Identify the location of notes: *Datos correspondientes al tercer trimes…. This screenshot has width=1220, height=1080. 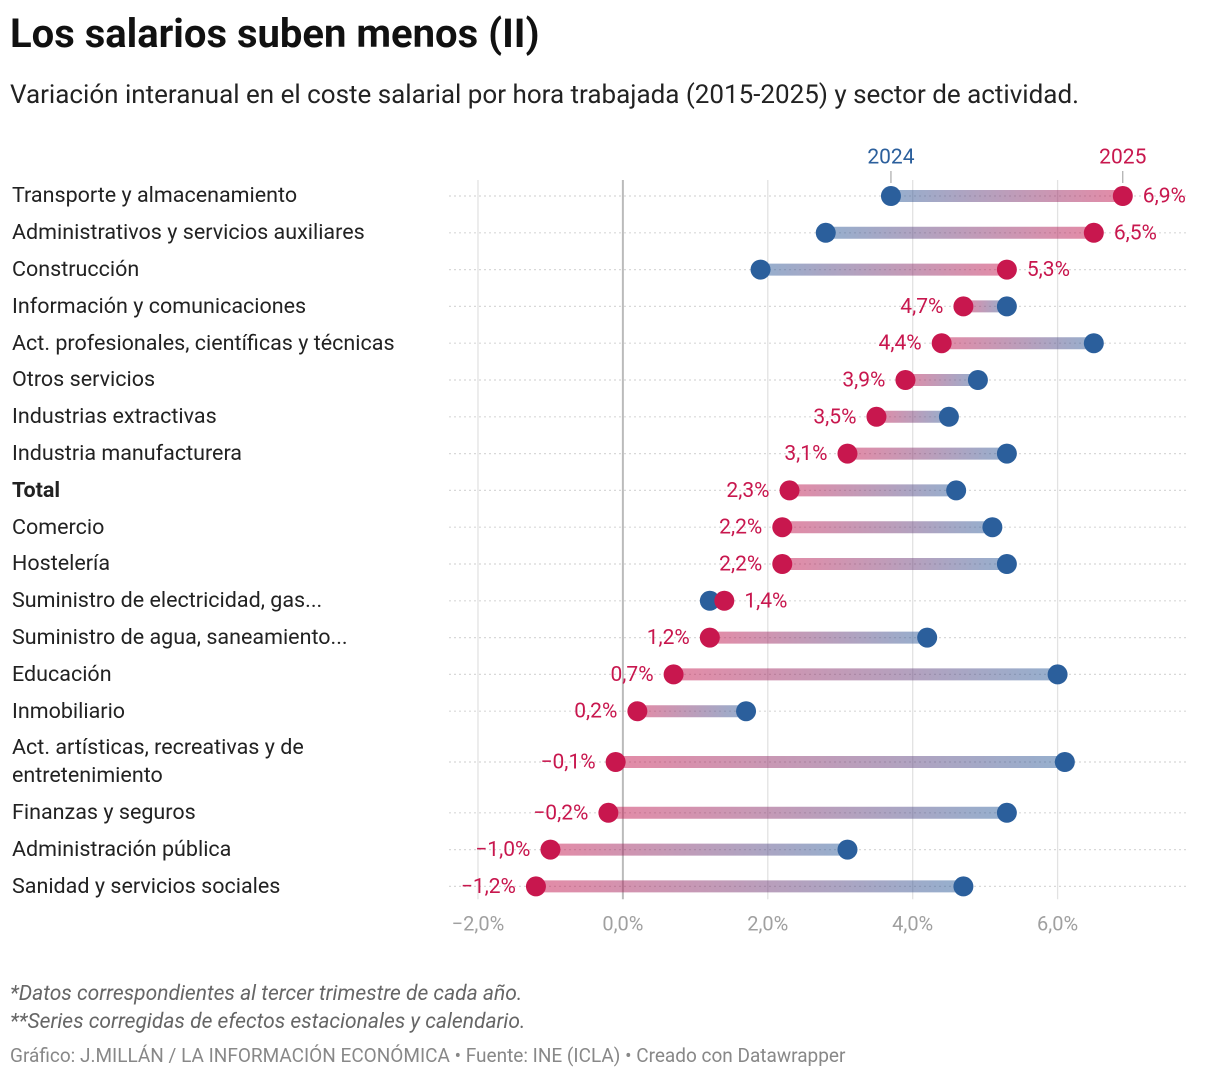
(267, 1008).